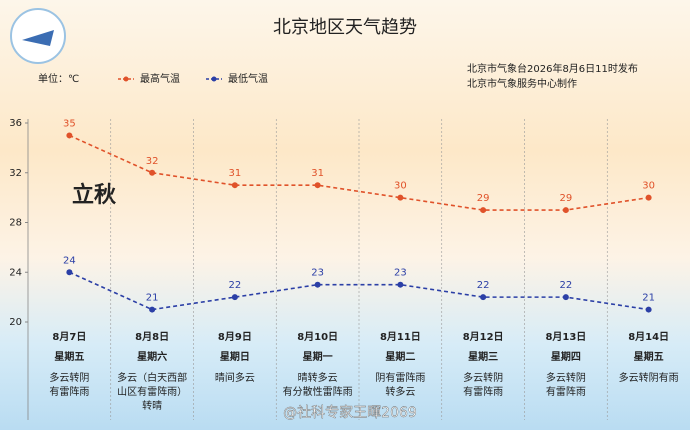  What do you see at coordinates (152, 356) in the screenshot?
I see `weekday-label: 星期六` at bounding box center [152, 356].